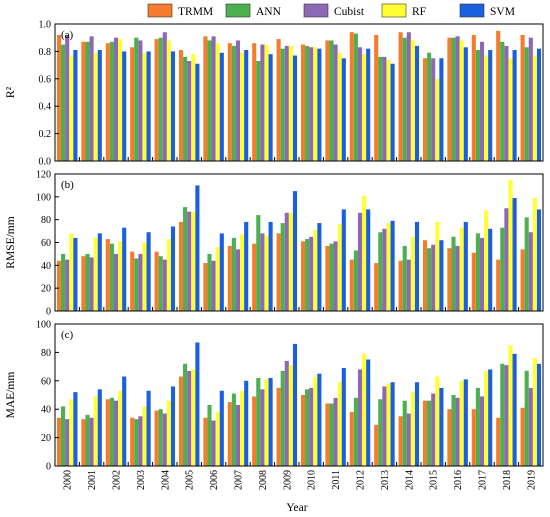 The height and width of the screenshot is (517, 550). What do you see at coordinates (83, 101) in the screenshot?
I see `bar-trmm-2001` at bounding box center [83, 101].